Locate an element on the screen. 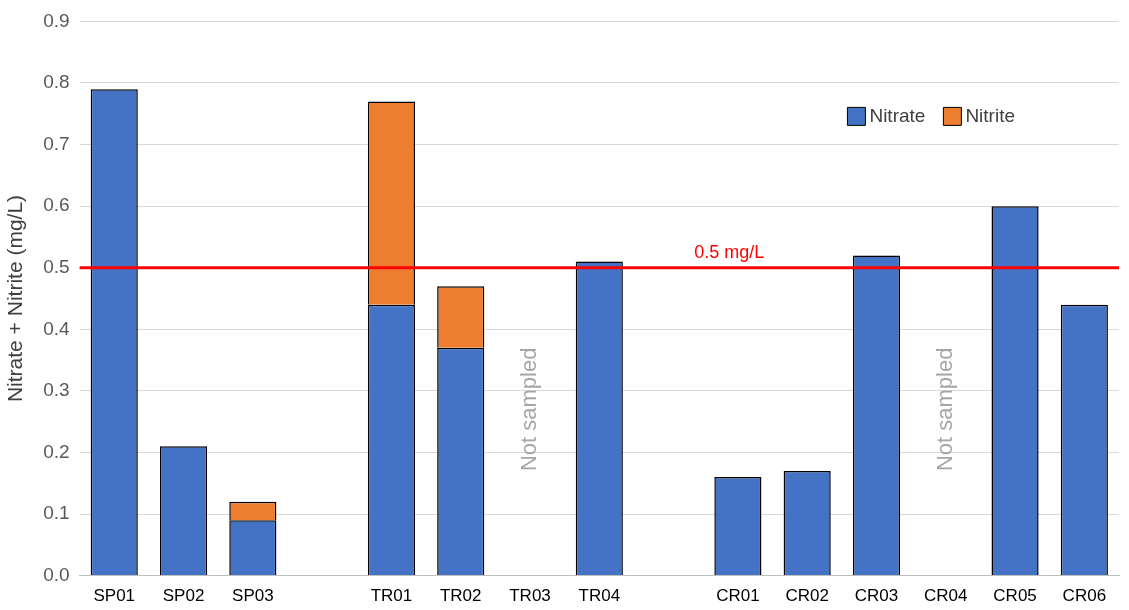  legend-label: Nitrate is located at coordinates (897, 115).